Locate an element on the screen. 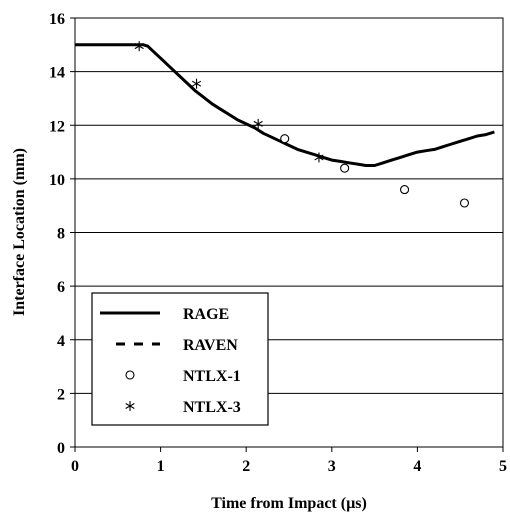  x-tick-label: 4 is located at coordinates (417, 466).